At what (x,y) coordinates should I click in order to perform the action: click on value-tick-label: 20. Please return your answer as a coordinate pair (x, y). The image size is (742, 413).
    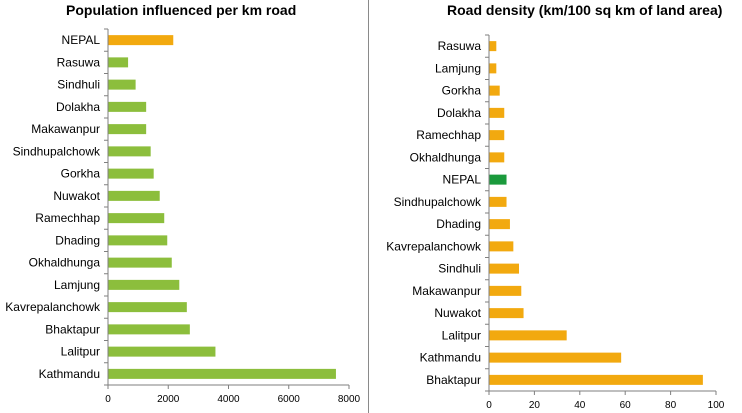
    Looking at the image, I should click on (535, 405).